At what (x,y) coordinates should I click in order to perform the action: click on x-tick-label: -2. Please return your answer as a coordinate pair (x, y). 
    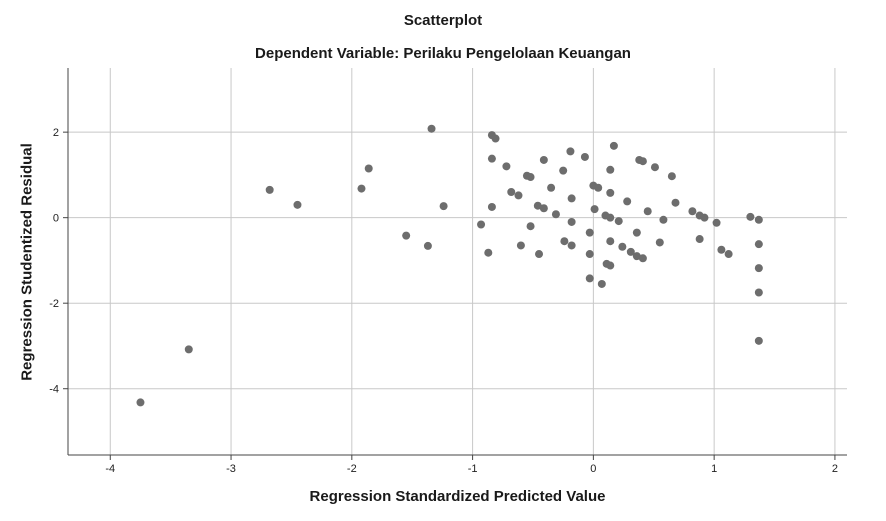
    Looking at the image, I should click on (352, 469).